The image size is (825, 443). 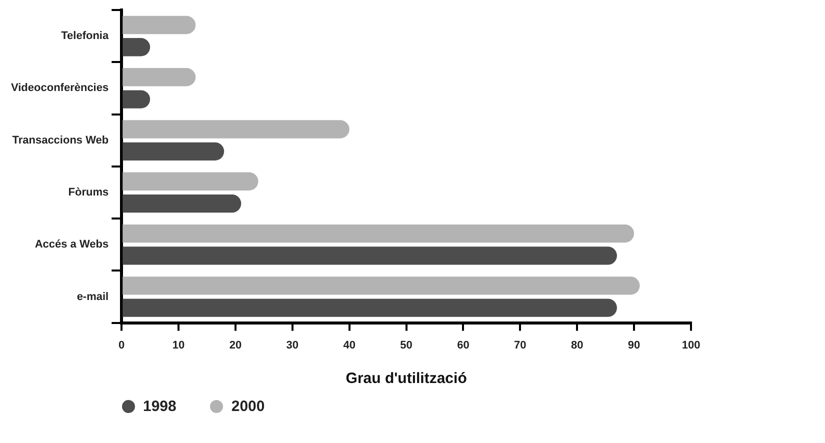 I want to click on x-tick-label: 0, so click(x=121, y=345).